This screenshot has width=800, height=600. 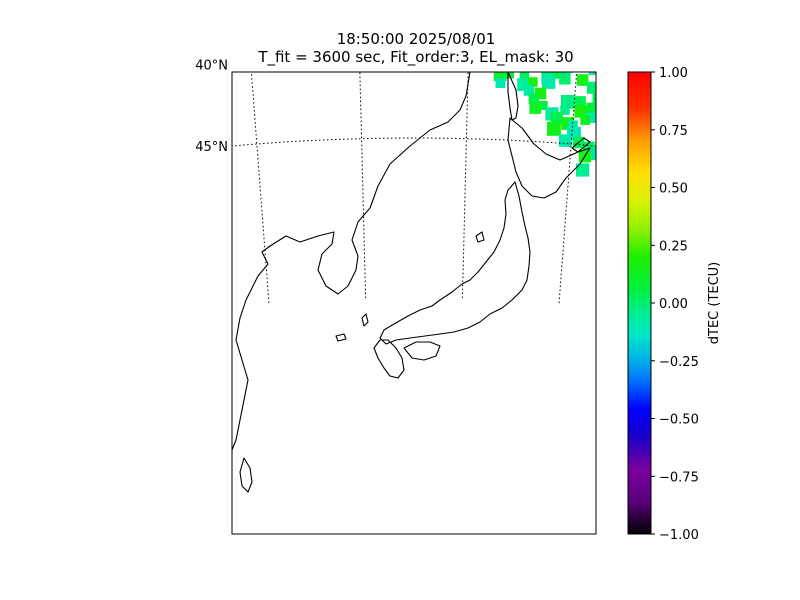 What do you see at coordinates (714, 303) in the screenshot?
I see `colorbar-label: dTEC (TECU)` at bounding box center [714, 303].